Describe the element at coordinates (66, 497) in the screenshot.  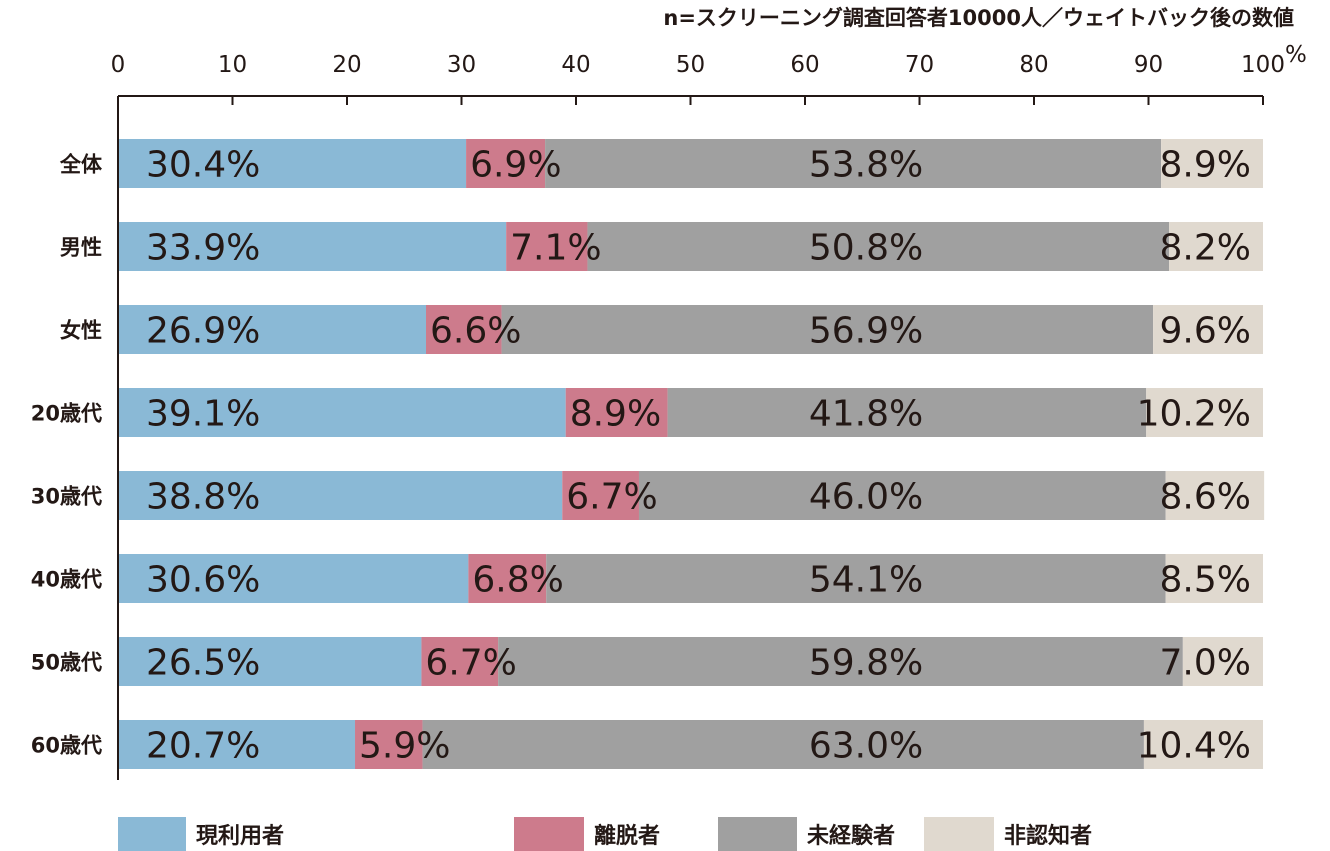
I see `category-label: 30歳代` at that location.